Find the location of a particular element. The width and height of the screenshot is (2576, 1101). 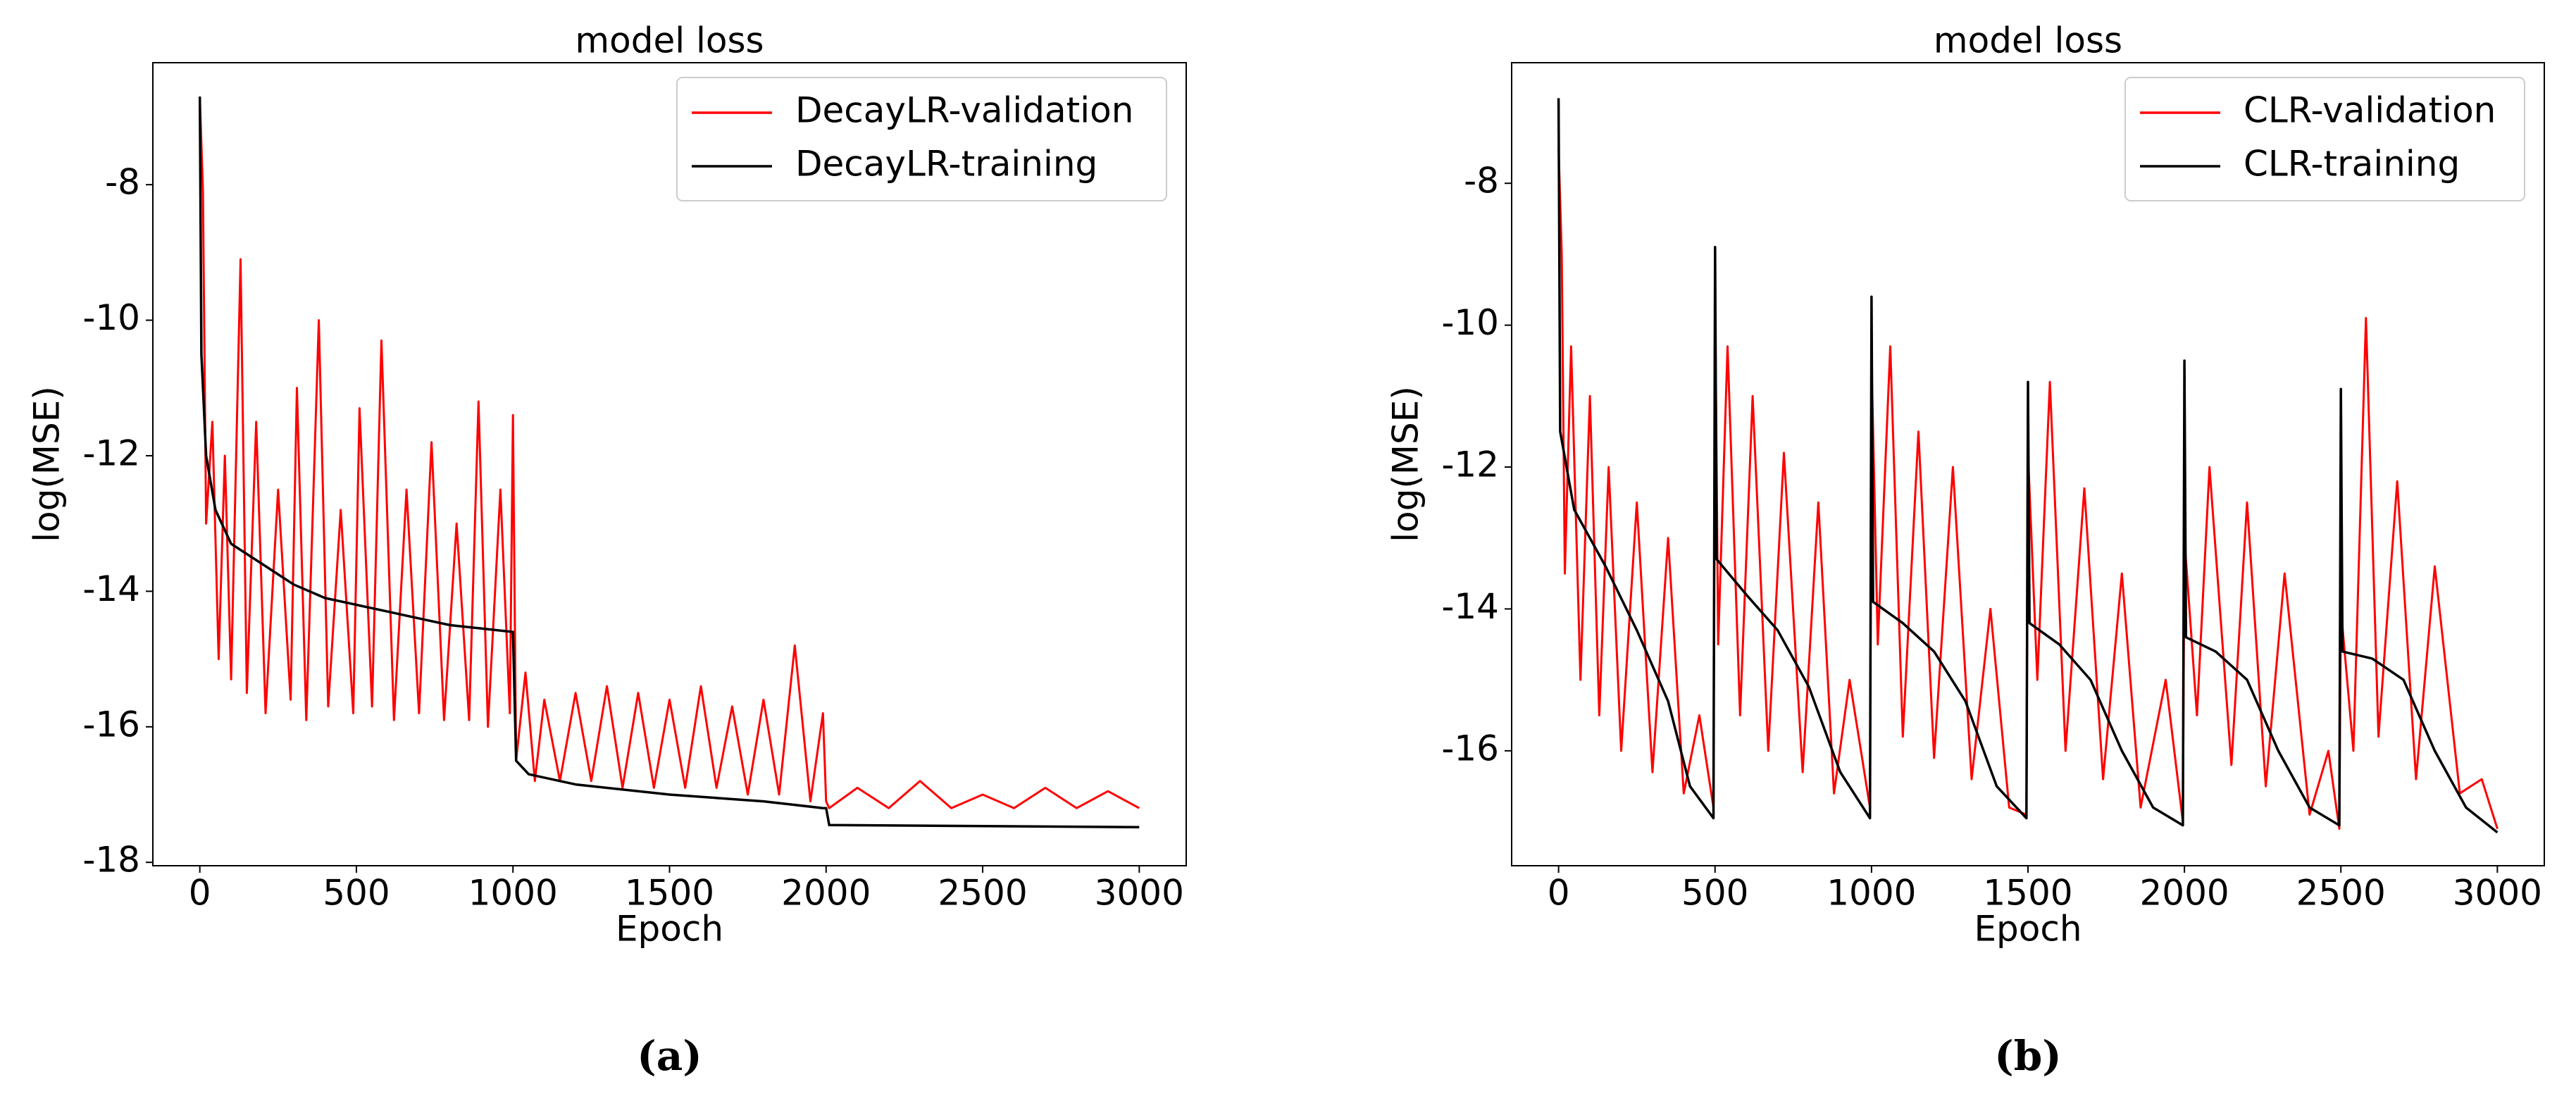

legend-label: DecayLR-validation is located at coordinates (964, 110).